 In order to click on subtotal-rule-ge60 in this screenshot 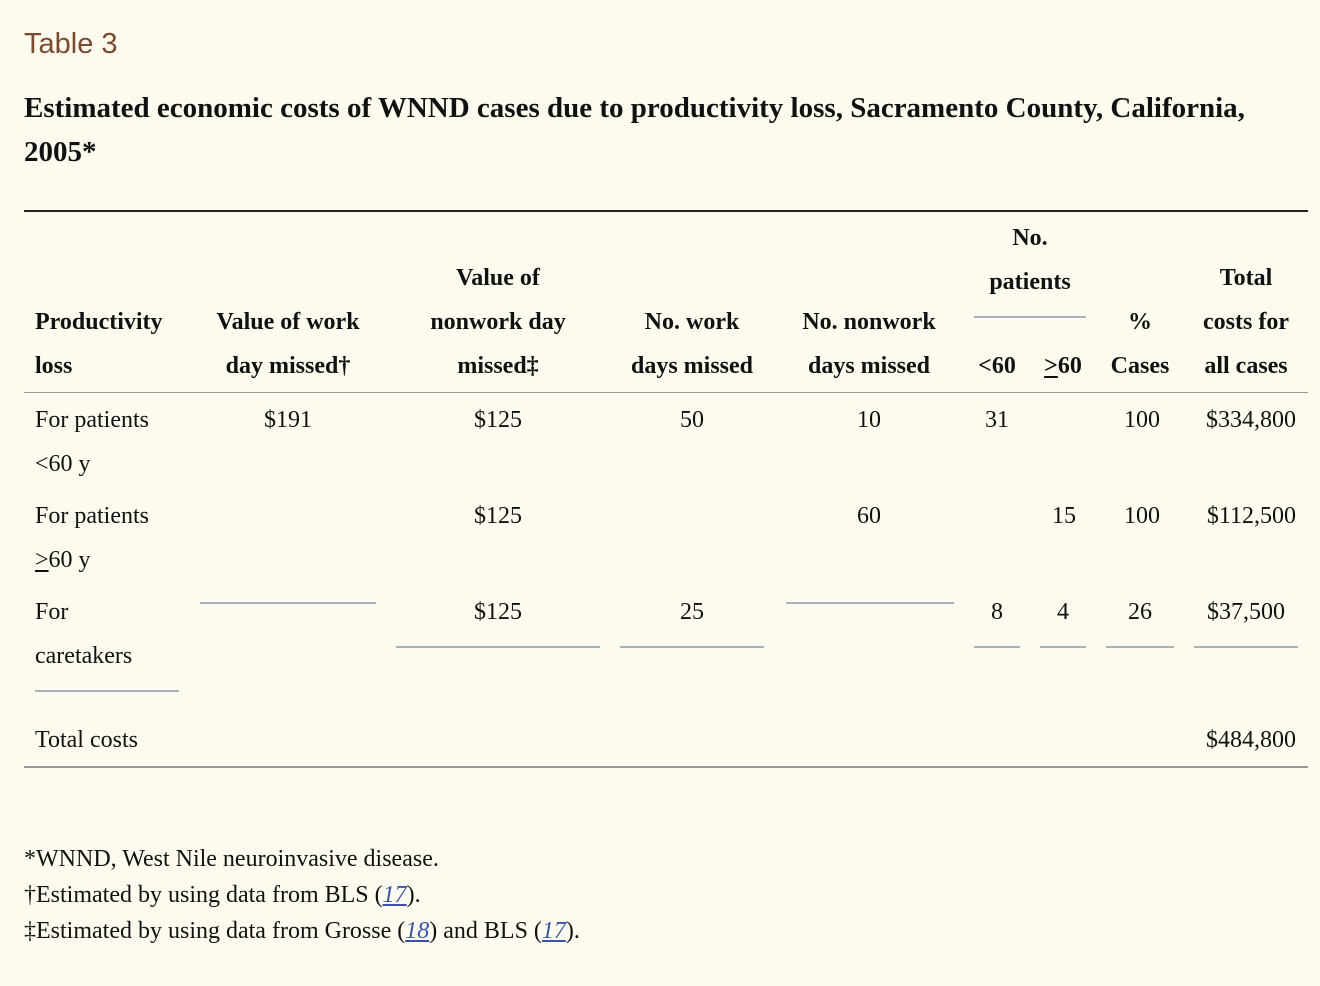, I will do `click(1063, 647)`.